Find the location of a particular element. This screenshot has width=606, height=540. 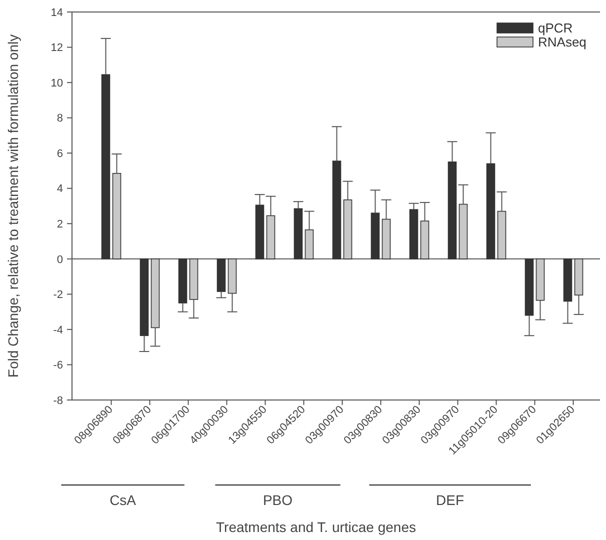

y-tick-label: 6 is located at coordinates (59, 154).